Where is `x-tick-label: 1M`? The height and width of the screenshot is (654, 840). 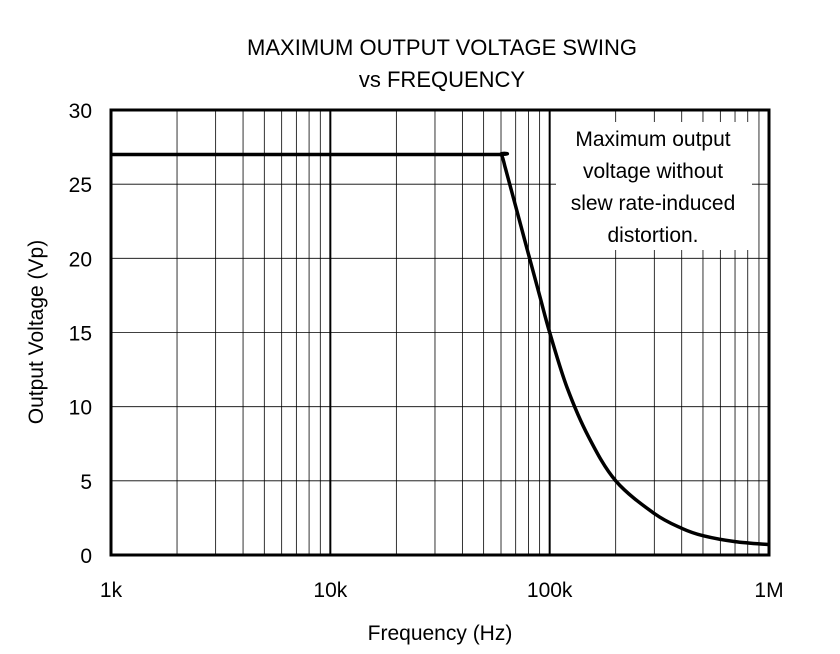
x-tick-label: 1M is located at coordinates (768, 590).